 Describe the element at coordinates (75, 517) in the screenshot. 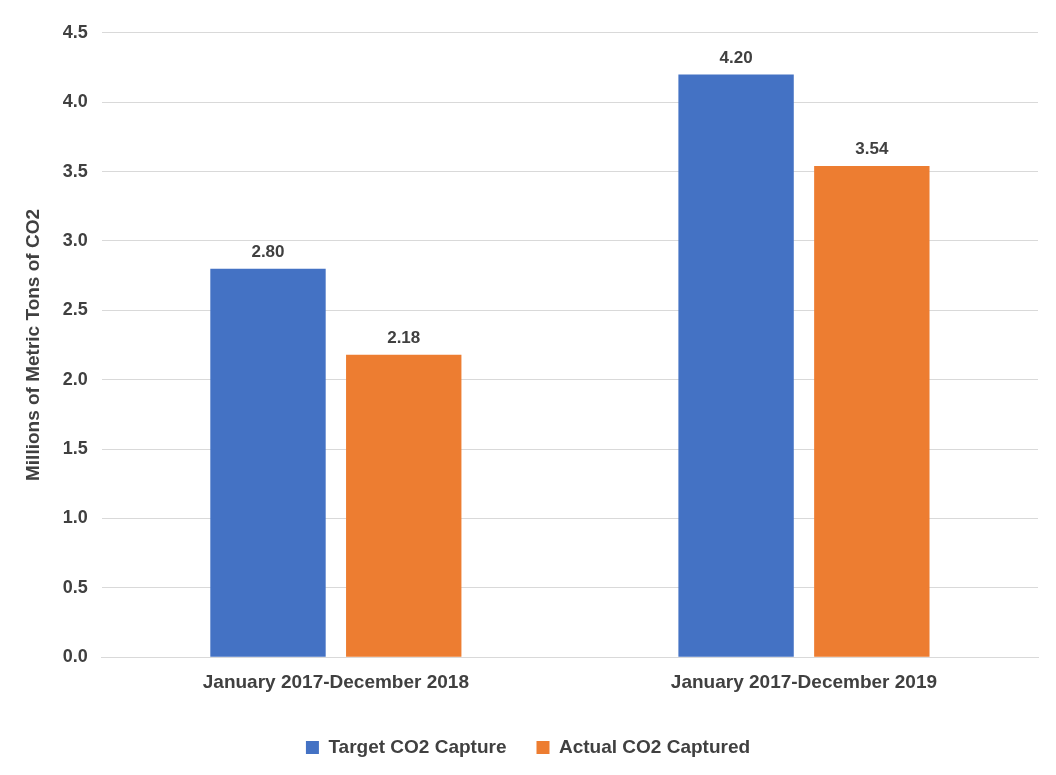

I see `y-tick-label: 1.0` at that location.